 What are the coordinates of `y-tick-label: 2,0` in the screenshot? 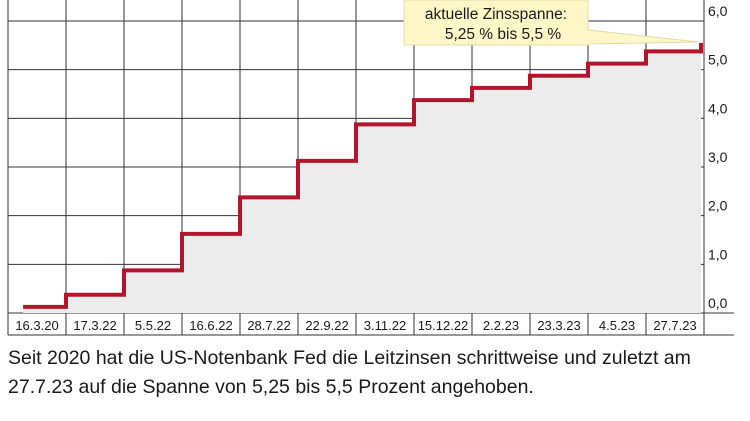 It's located at (718, 206).